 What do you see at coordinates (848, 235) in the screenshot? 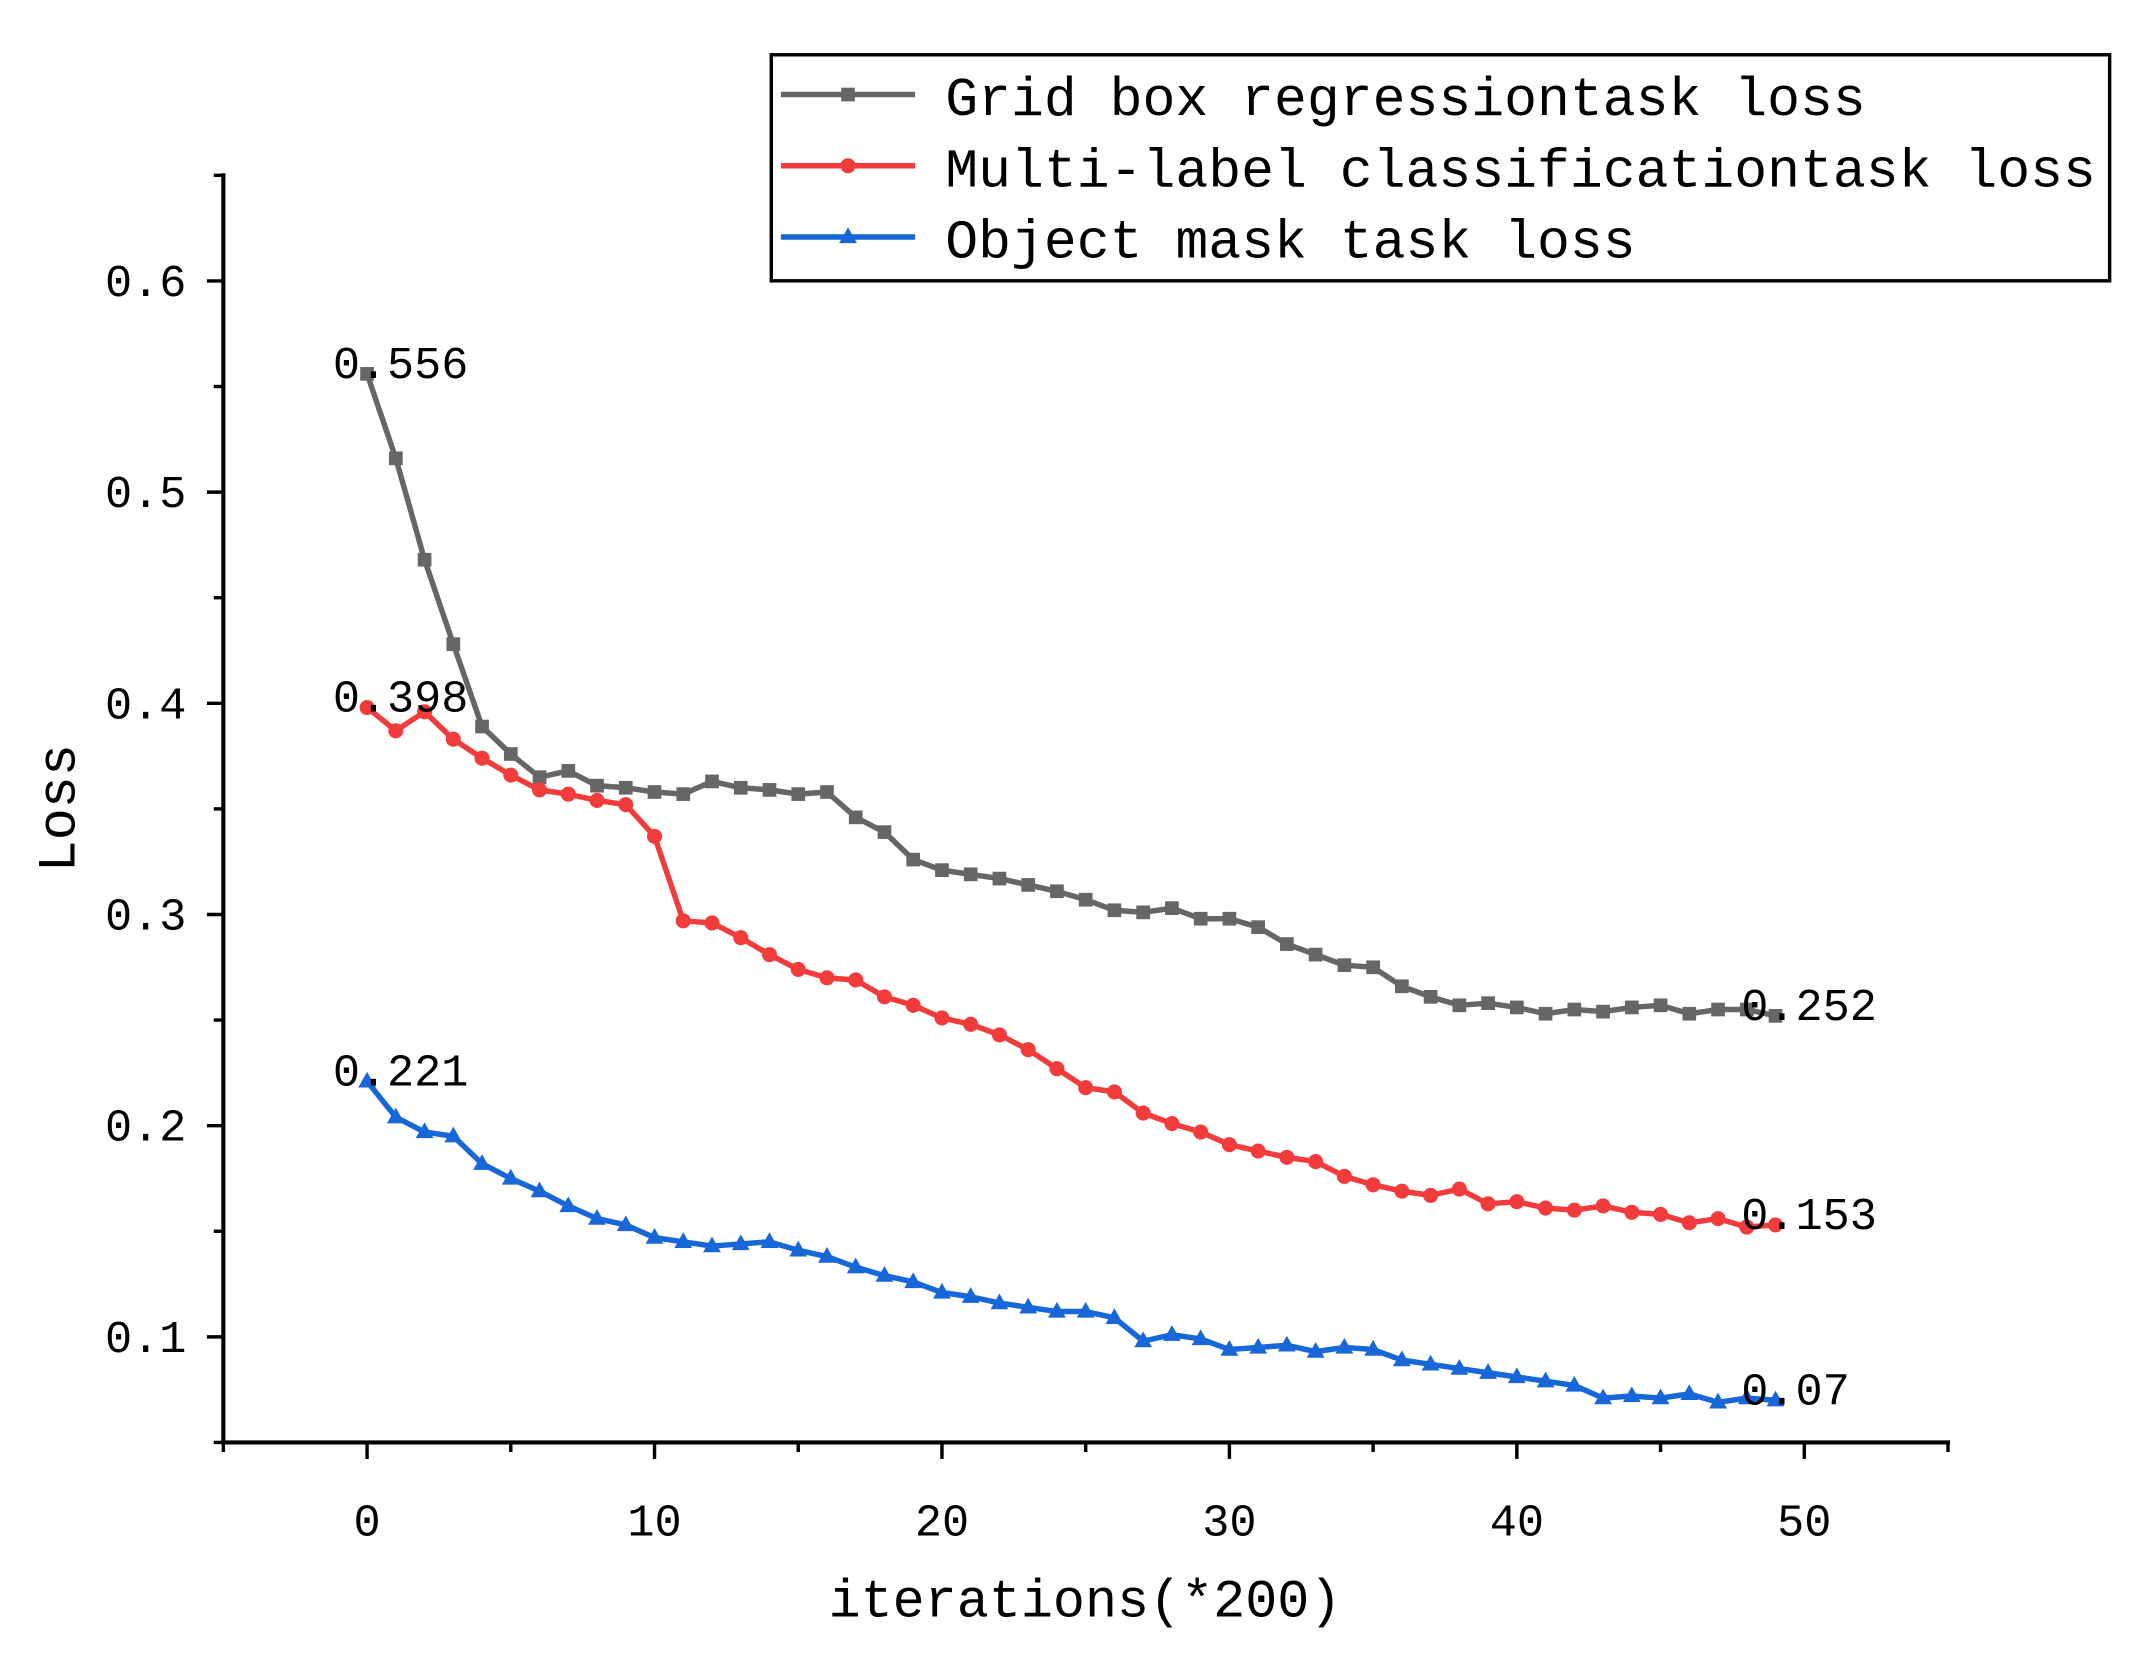
I see `legend-swatch` at bounding box center [848, 235].